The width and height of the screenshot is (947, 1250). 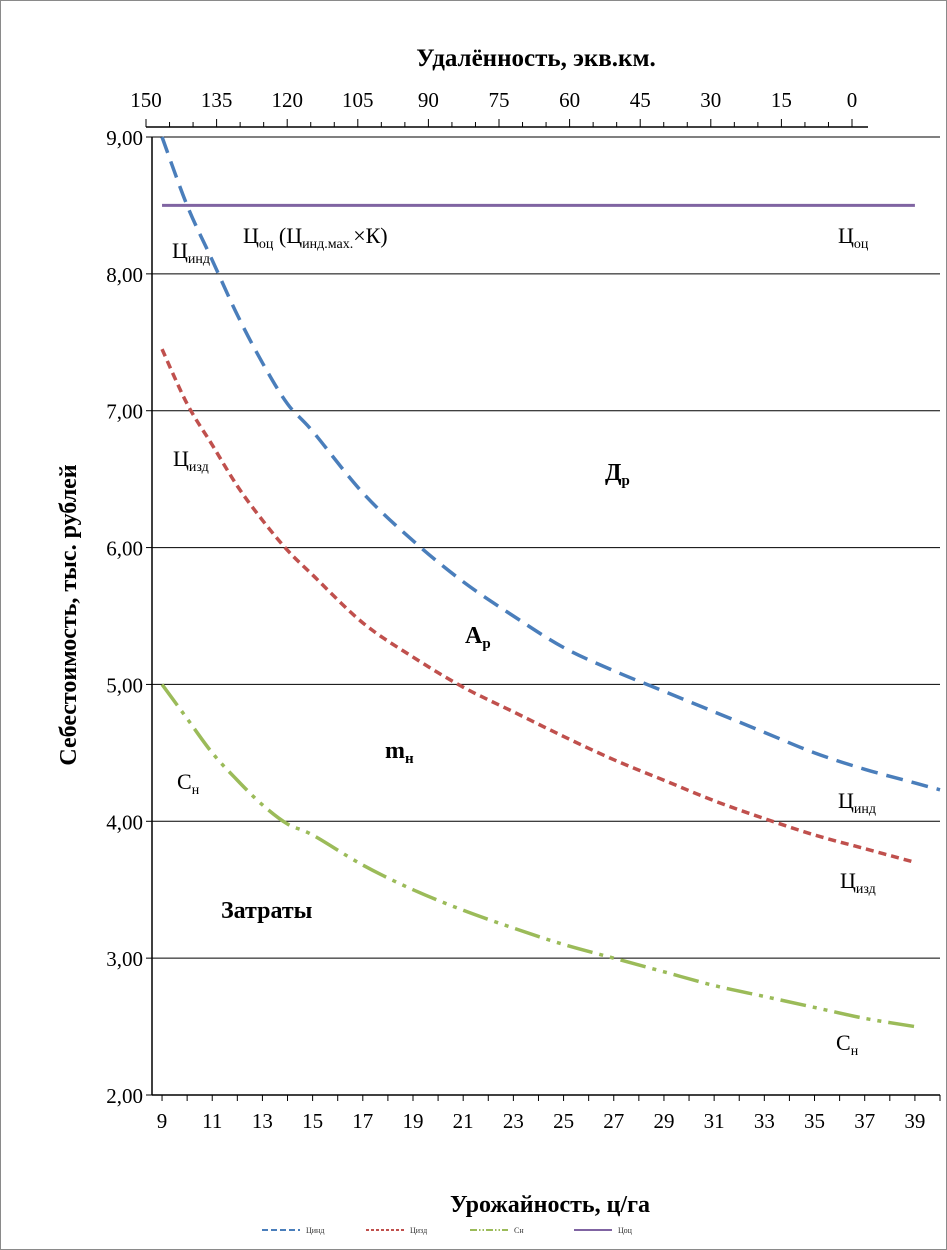 What do you see at coordinates (287, 100) in the screenshot?
I see `top-tick-label: 120` at bounding box center [287, 100].